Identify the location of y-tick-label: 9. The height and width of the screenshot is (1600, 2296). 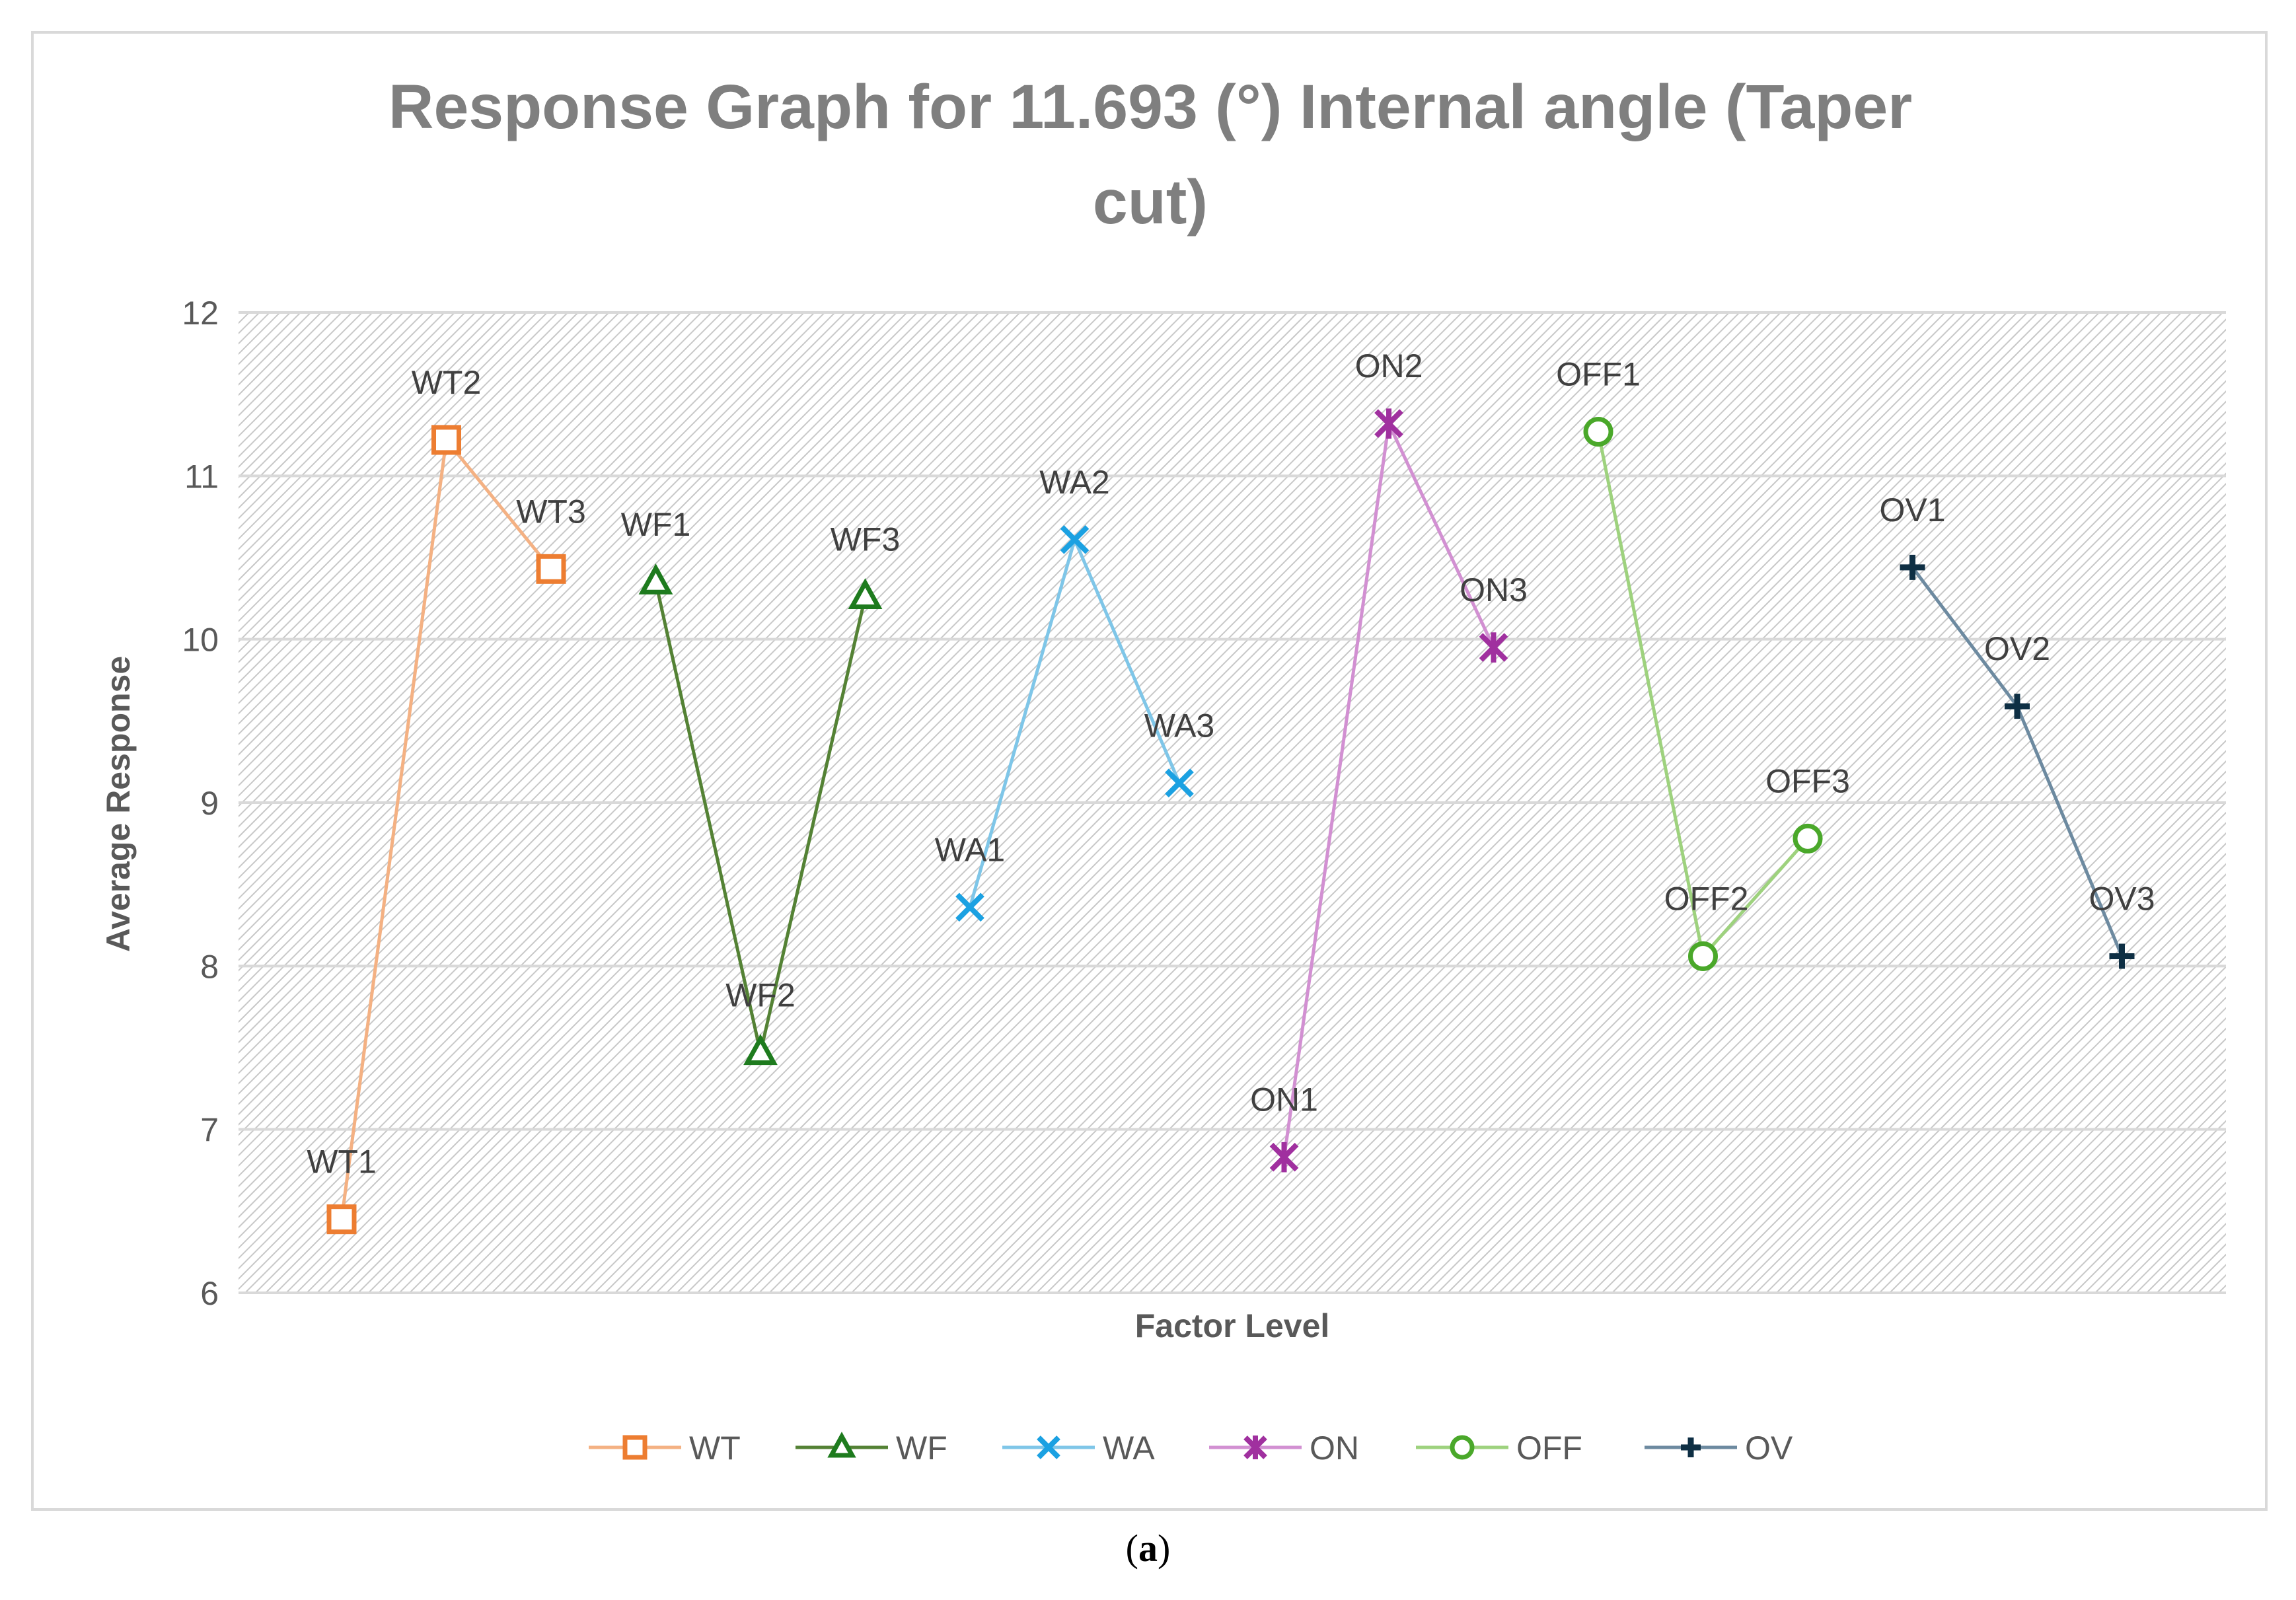
(209, 804).